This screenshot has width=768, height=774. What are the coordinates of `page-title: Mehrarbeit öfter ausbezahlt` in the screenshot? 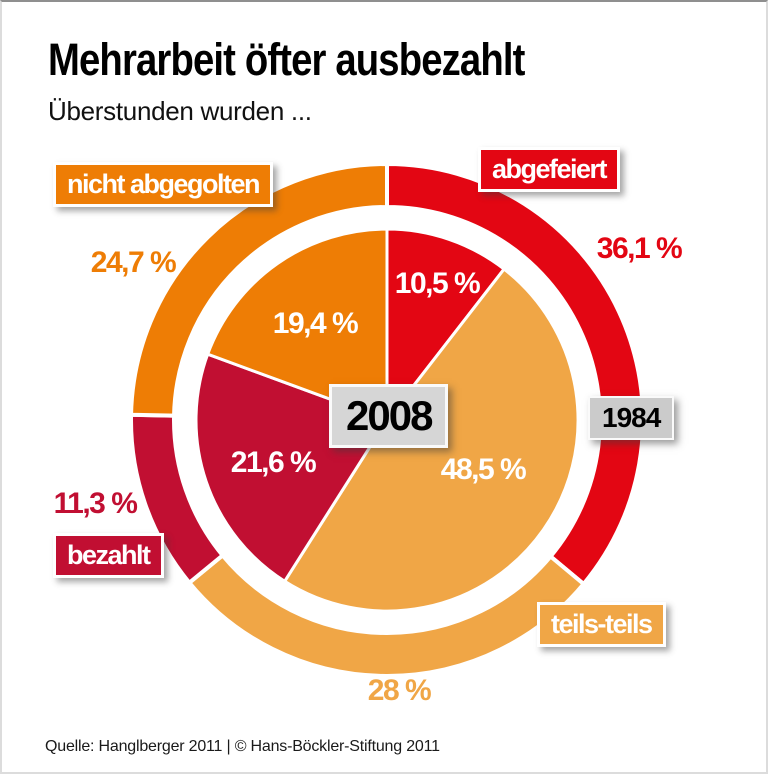 It's located at (286, 59).